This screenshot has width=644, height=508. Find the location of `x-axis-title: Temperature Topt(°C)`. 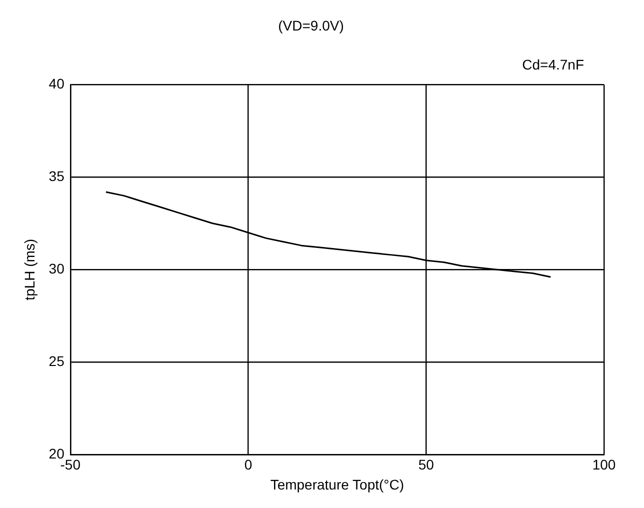

x-axis-title: Temperature Topt(°C) is located at coordinates (337, 484).